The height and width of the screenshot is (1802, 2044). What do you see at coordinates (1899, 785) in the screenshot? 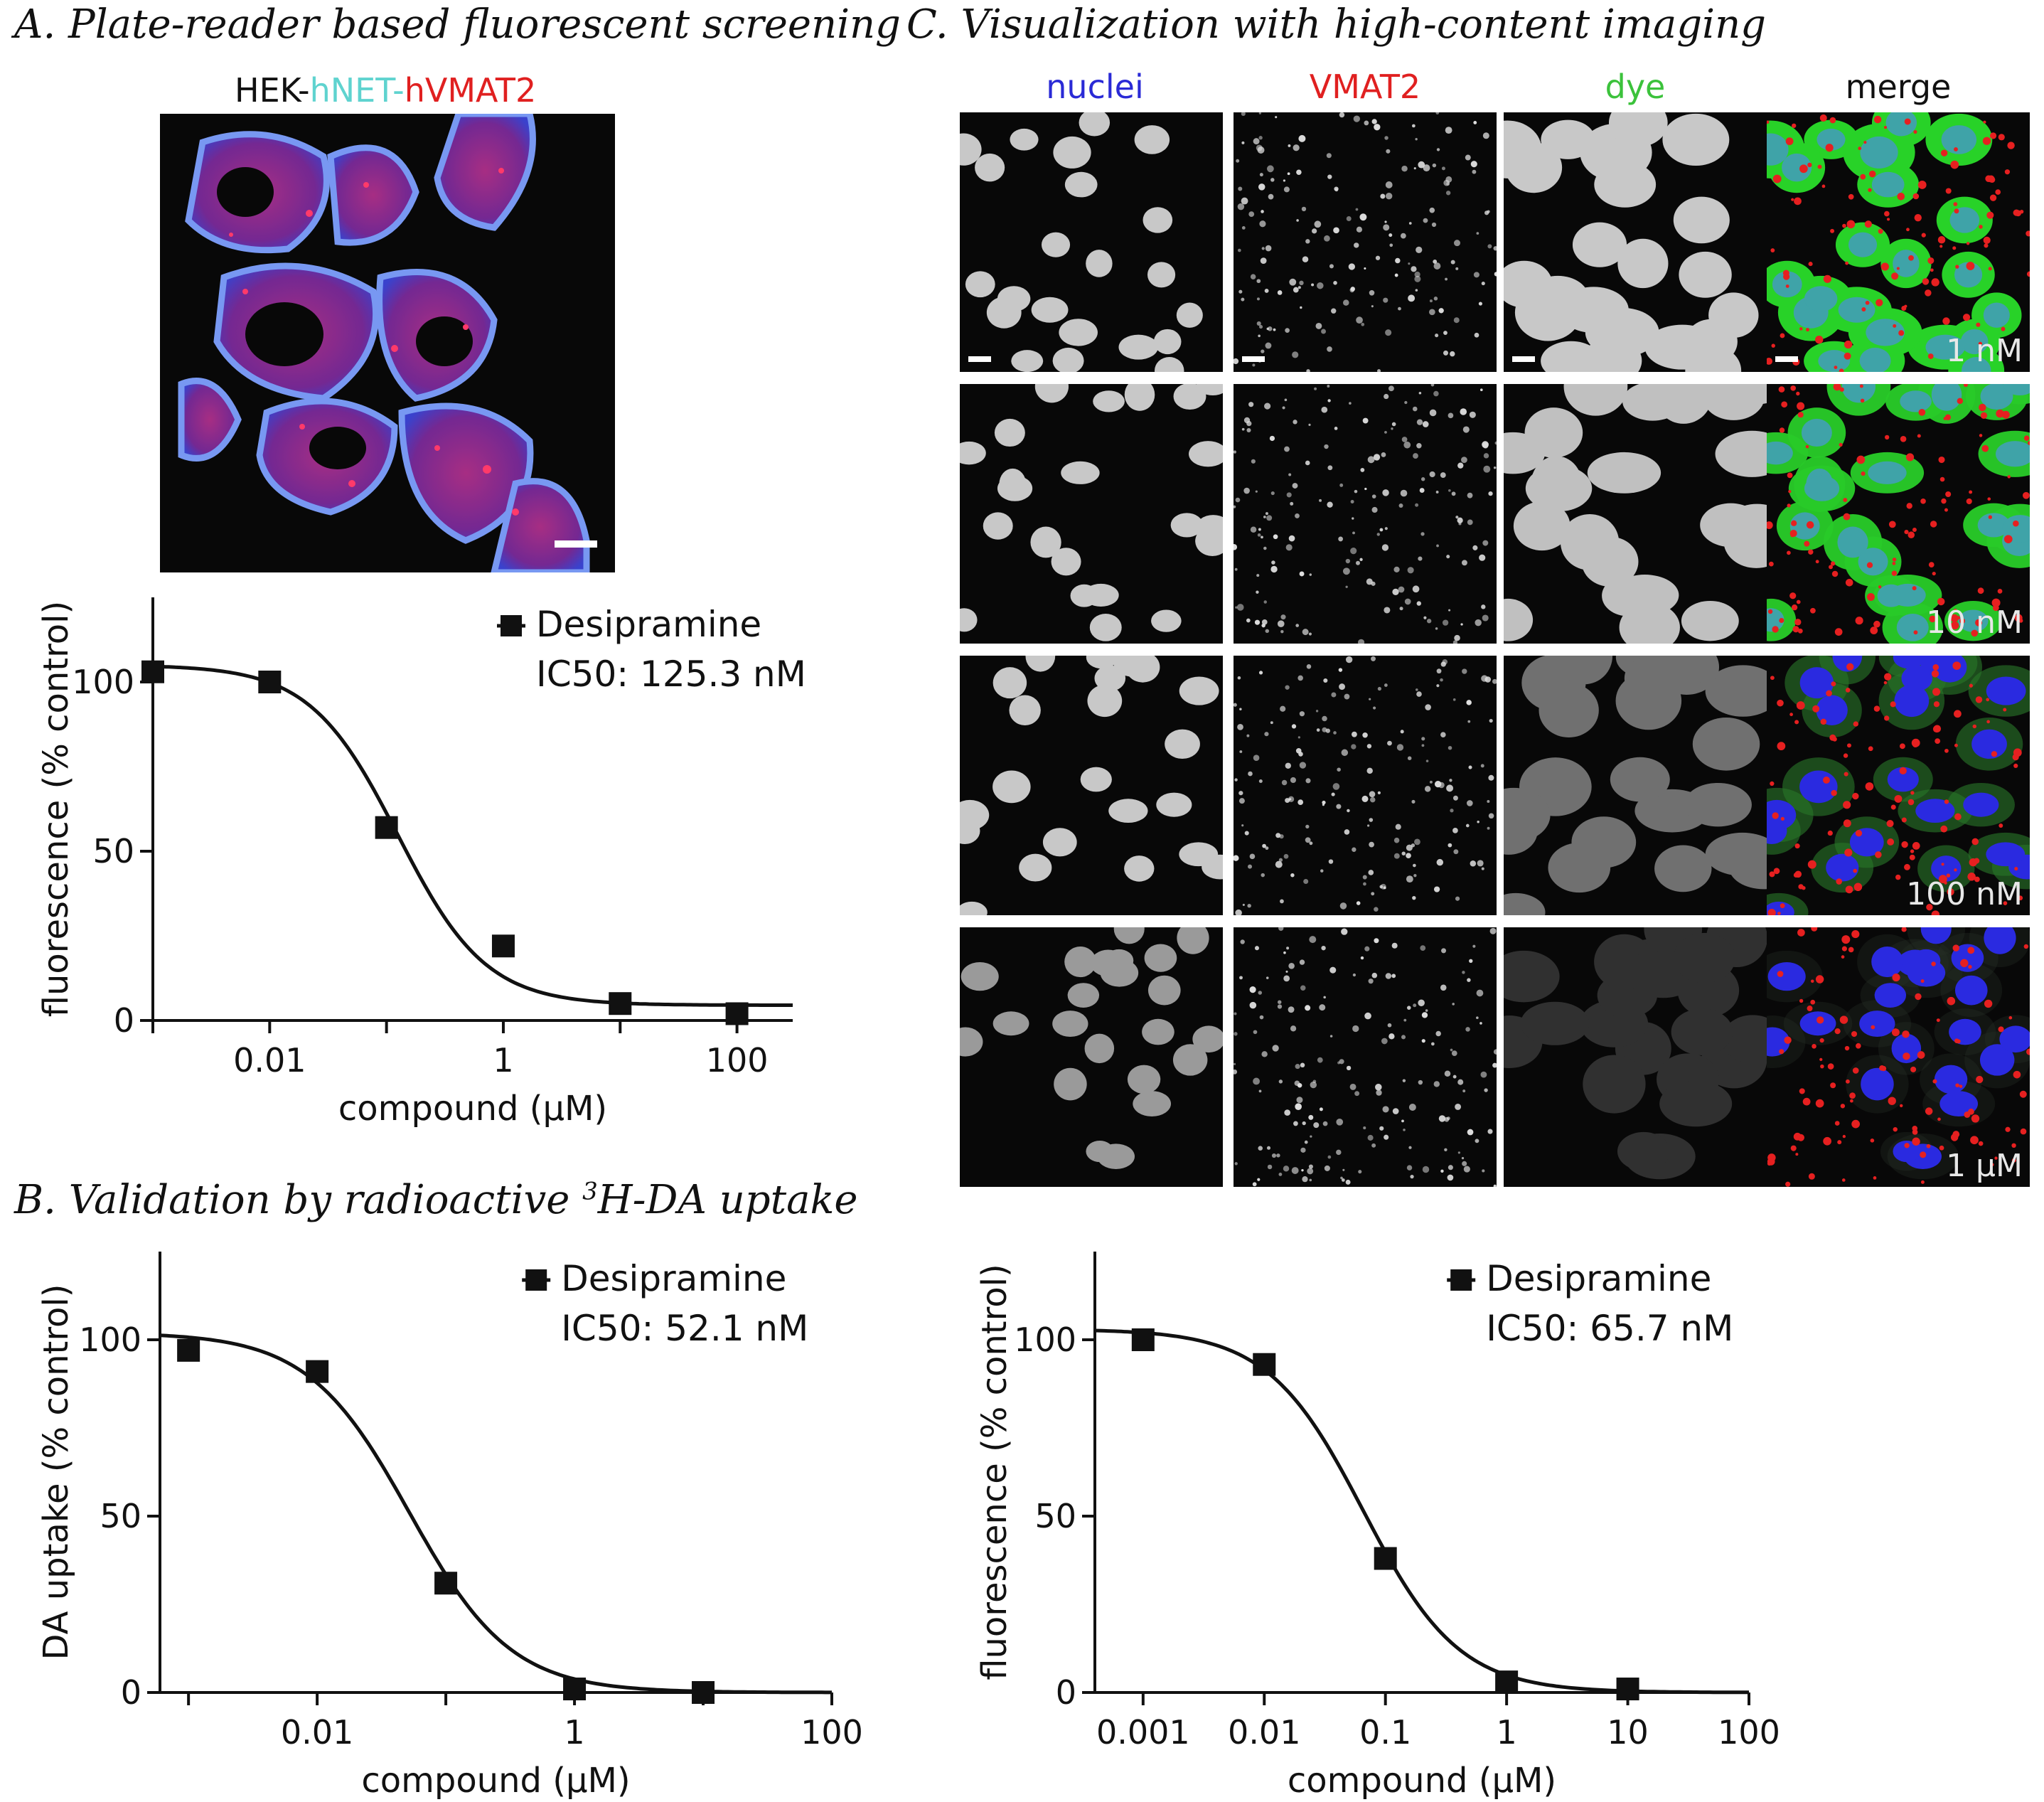
I see `image-tile-merge-row3: 100 nM` at bounding box center [1899, 785].